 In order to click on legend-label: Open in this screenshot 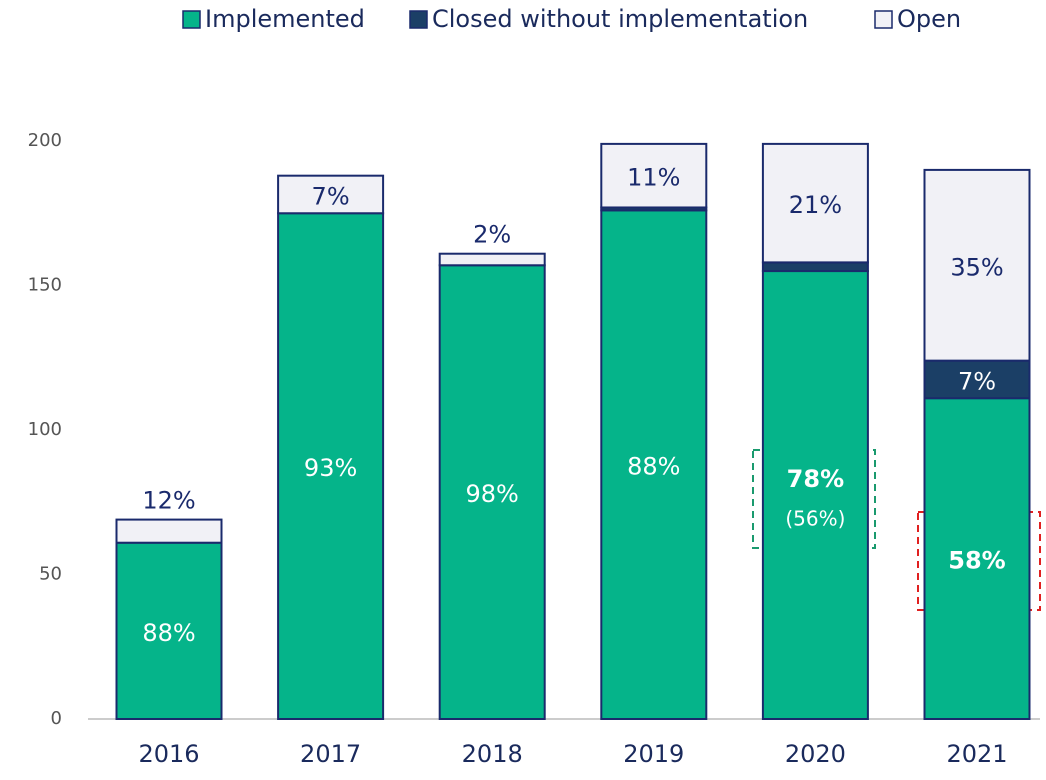, I will do `click(929, 19)`.